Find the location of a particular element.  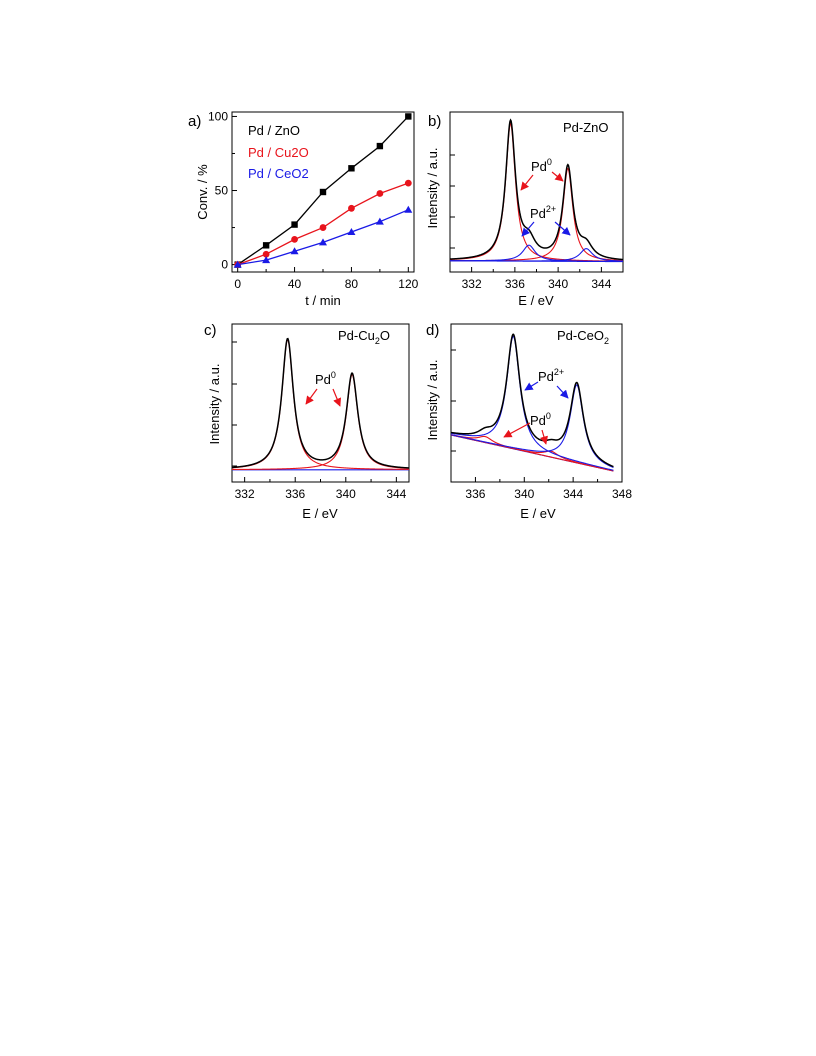

panel-c-title: Pd-Cu2O is located at coordinates (364, 337).